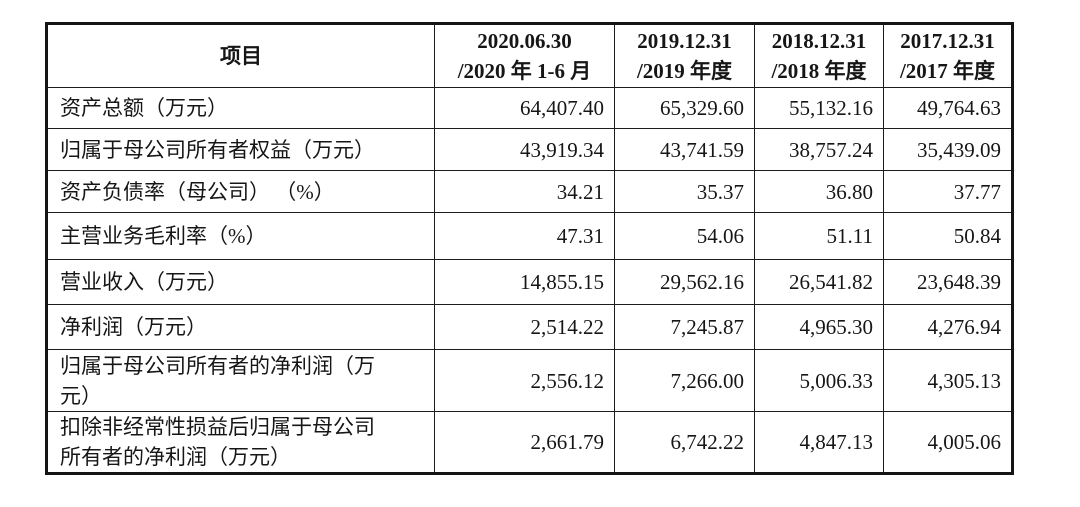  What do you see at coordinates (819, 380) in the screenshot?
I see `value-cell: 5,006.33` at bounding box center [819, 380].